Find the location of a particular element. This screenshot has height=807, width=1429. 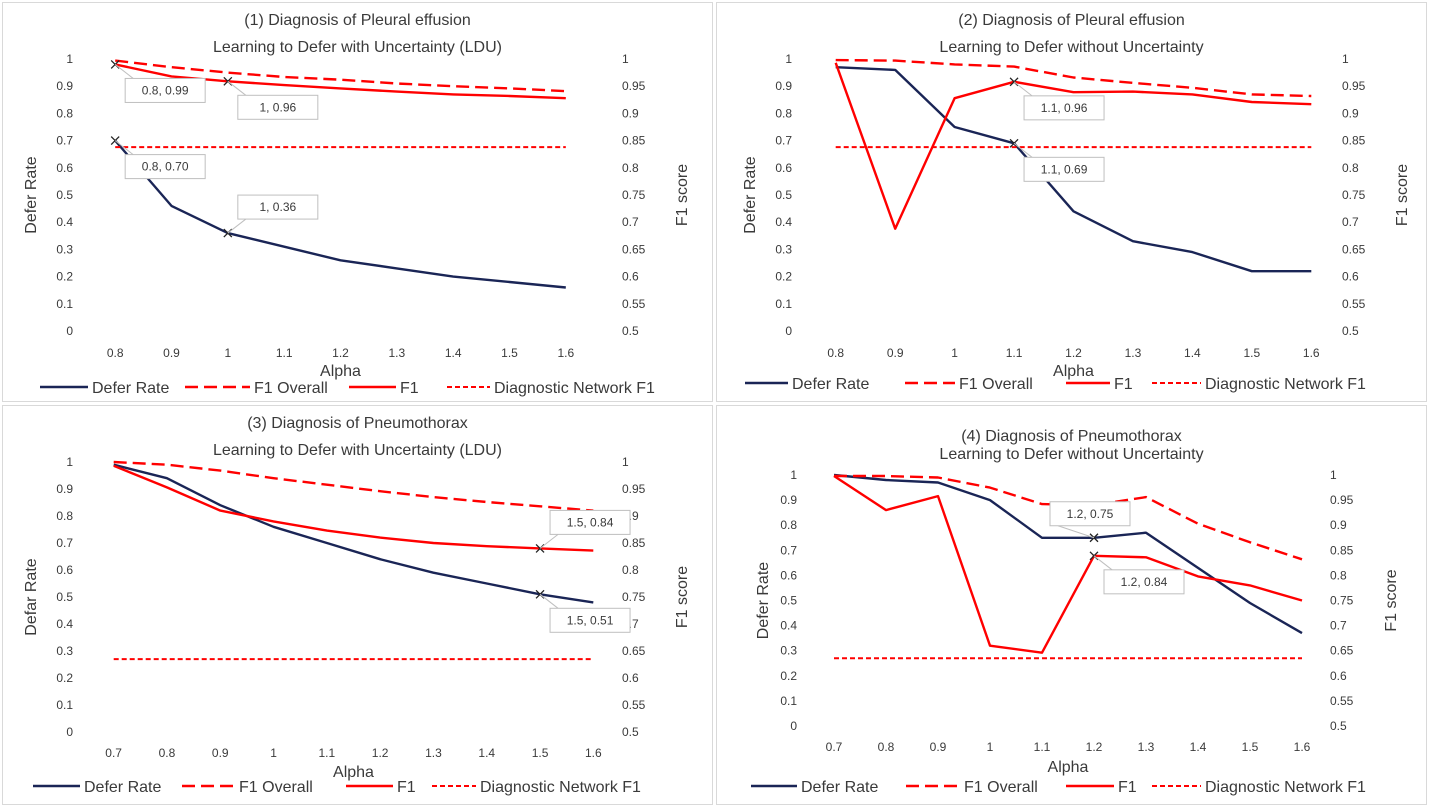

chart-title: (1) Diagnosis of Pleural effusion is located at coordinates (357, 20).